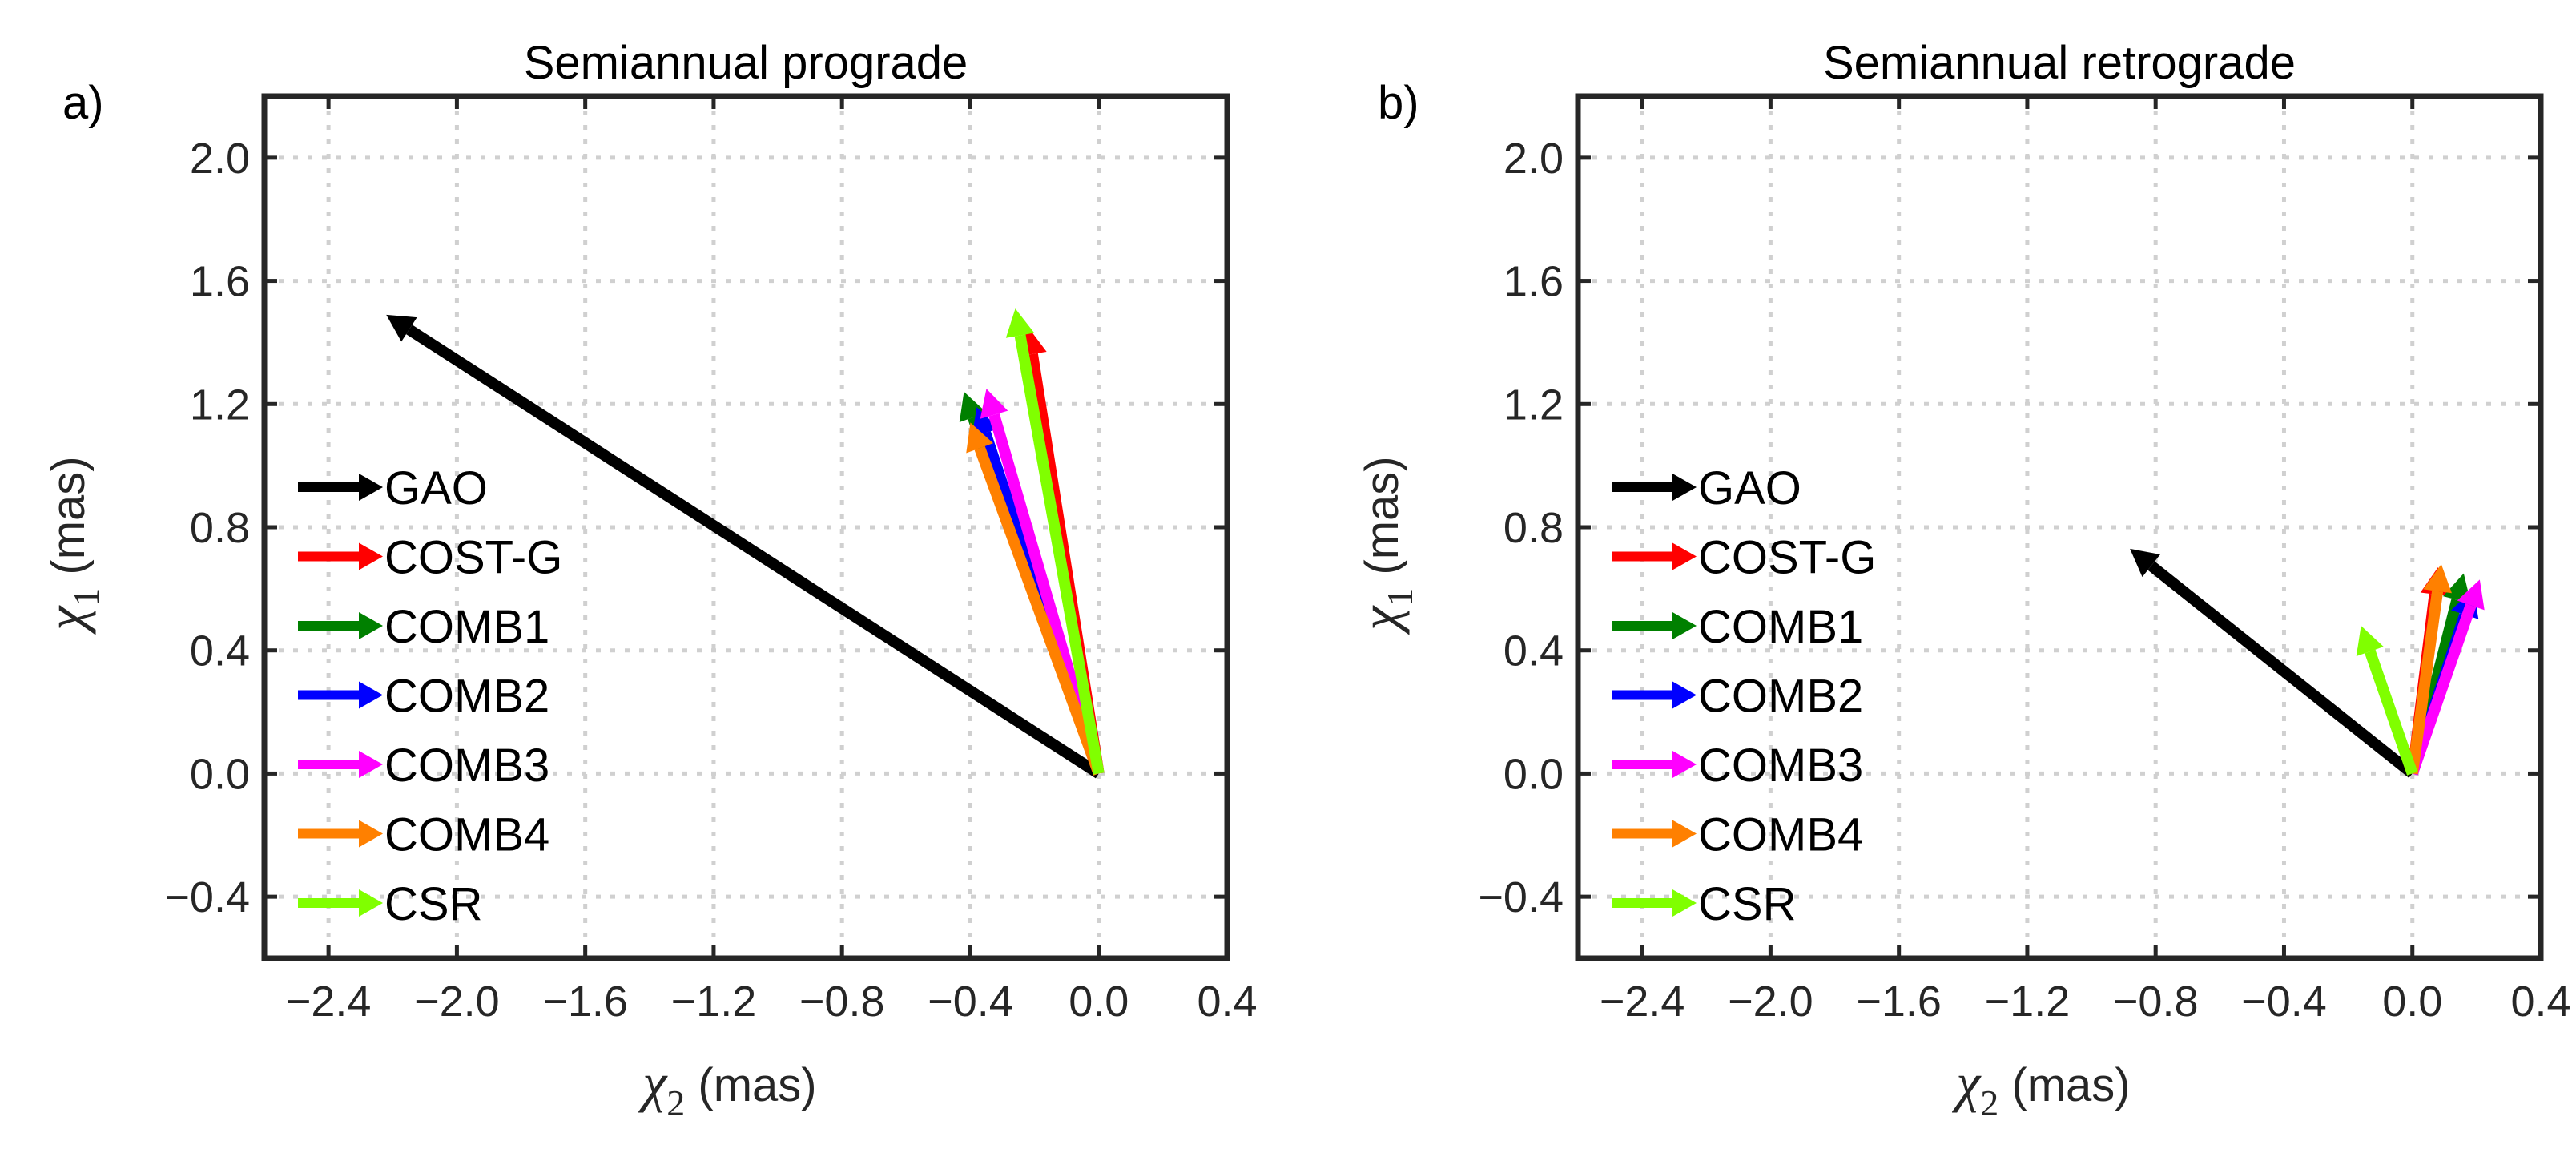 The image size is (2576, 1161). Describe the element at coordinates (2059, 63) in the screenshot. I see `chart-title: Semiannual retrograde` at that location.